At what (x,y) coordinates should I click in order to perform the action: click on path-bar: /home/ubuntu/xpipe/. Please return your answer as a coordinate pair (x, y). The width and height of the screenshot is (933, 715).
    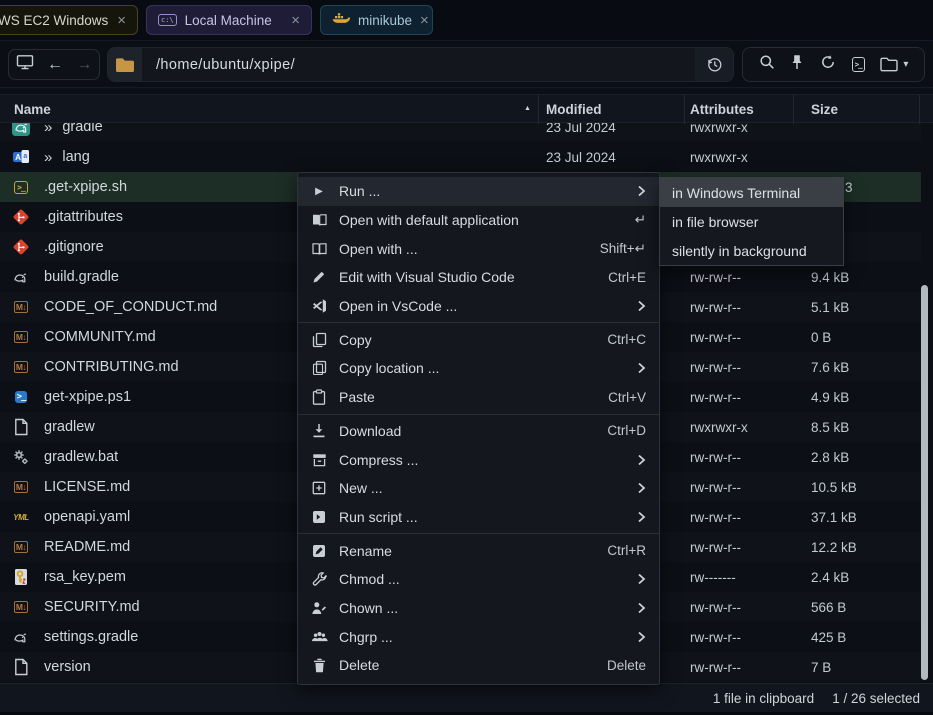
    Looking at the image, I should click on (420, 64).